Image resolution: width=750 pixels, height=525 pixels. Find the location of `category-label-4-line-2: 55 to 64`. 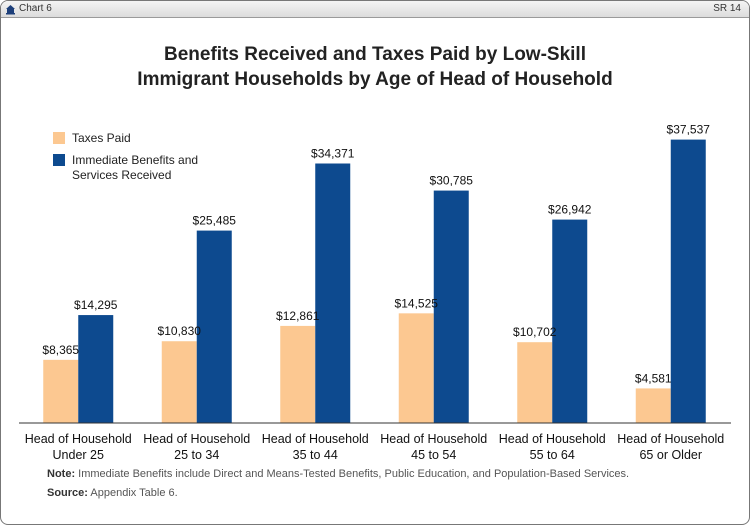

category-label-4-line-2: 55 to 64 is located at coordinates (552, 455).